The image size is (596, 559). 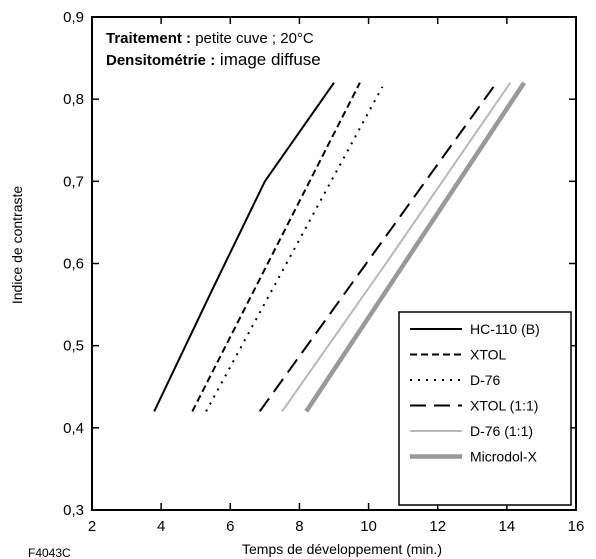 What do you see at coordinates (437, 526) in the screenshot?
I see `x-tick-label: 12` at bounding box center [437, 526].